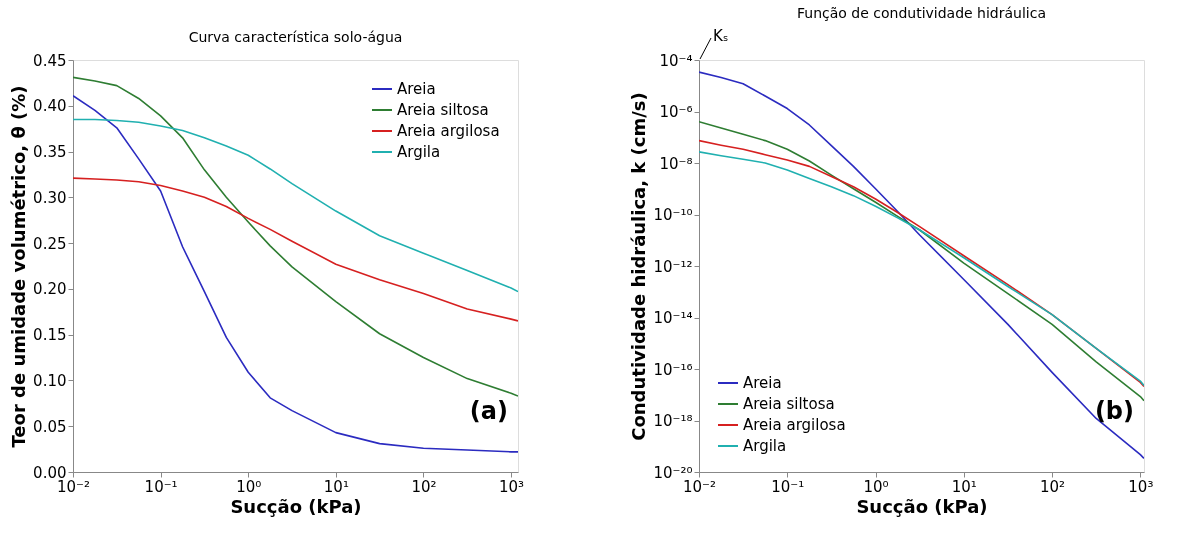 This screenshot has width=1188, height=559. I want to click on annotation: (a), so click(488, 411).